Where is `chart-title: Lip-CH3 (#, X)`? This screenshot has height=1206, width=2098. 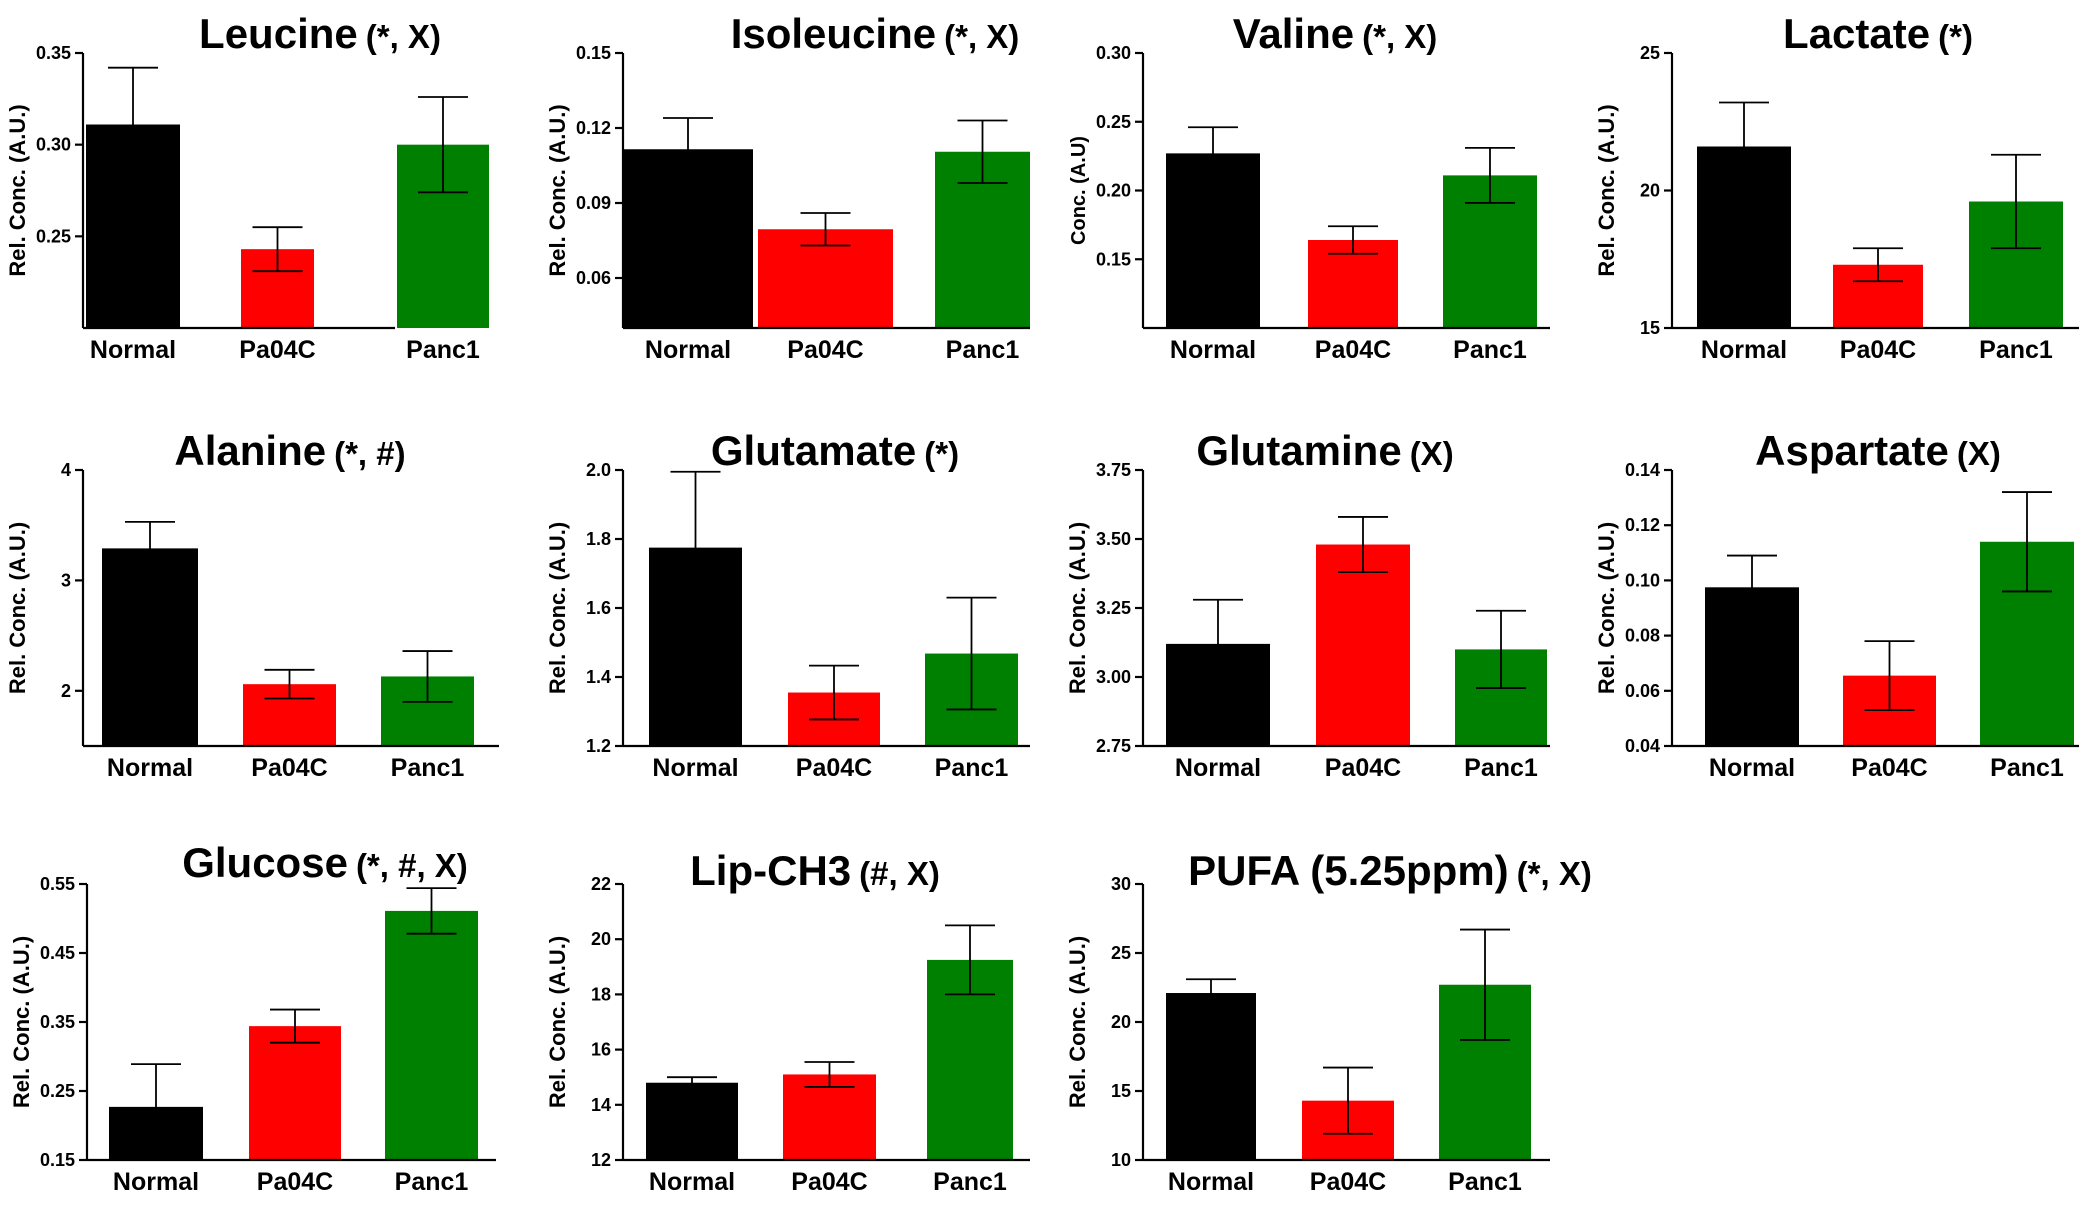 chart-title: Lip-CH3 (#, X) is located at coordinates (815, 870).